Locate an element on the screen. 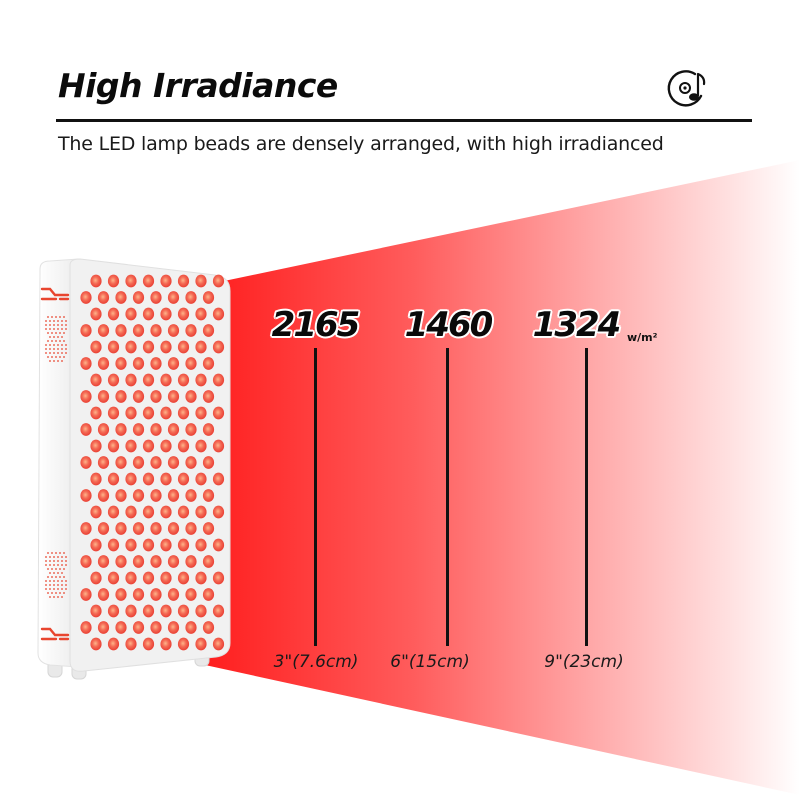  title-divider is located at coordinates (404, 120).